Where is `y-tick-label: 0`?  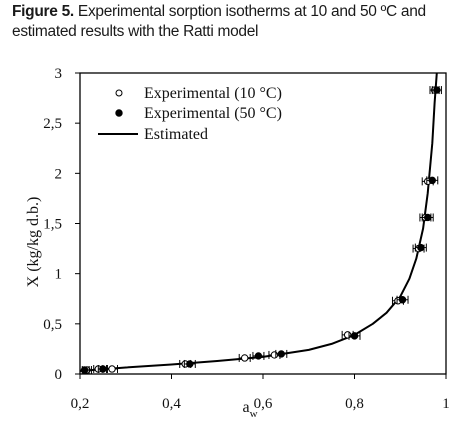
y-tick-label: 0 is located at coordinates (59, 375).